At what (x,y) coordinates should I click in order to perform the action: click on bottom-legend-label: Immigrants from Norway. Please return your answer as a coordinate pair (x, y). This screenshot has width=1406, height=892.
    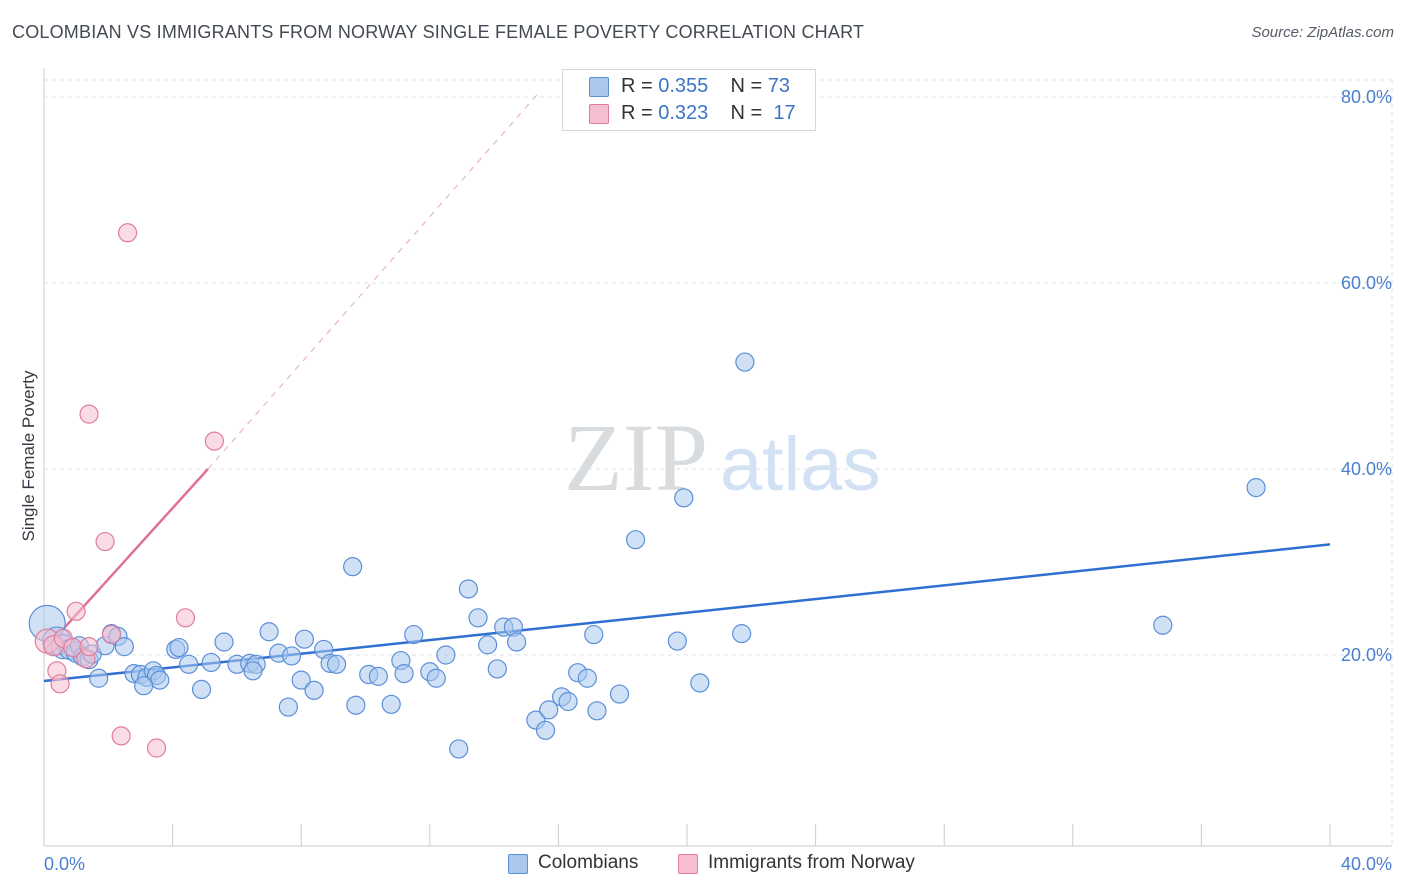
    Looking at the image, I should click on (811, 862).